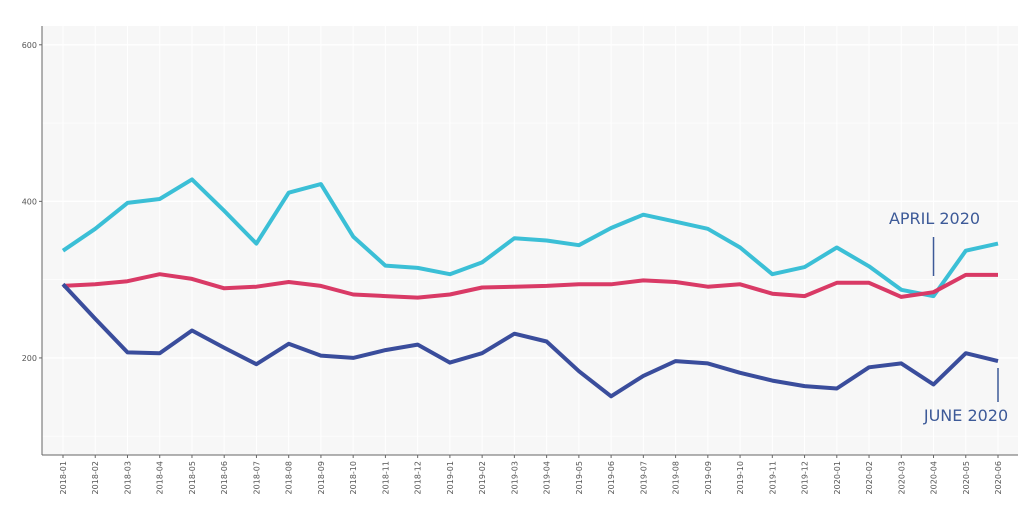  What do you see at coordinates (708, 477) in the screenshot?
I see `x-tick-label: 2019-09` at bounding box center [708, 477].